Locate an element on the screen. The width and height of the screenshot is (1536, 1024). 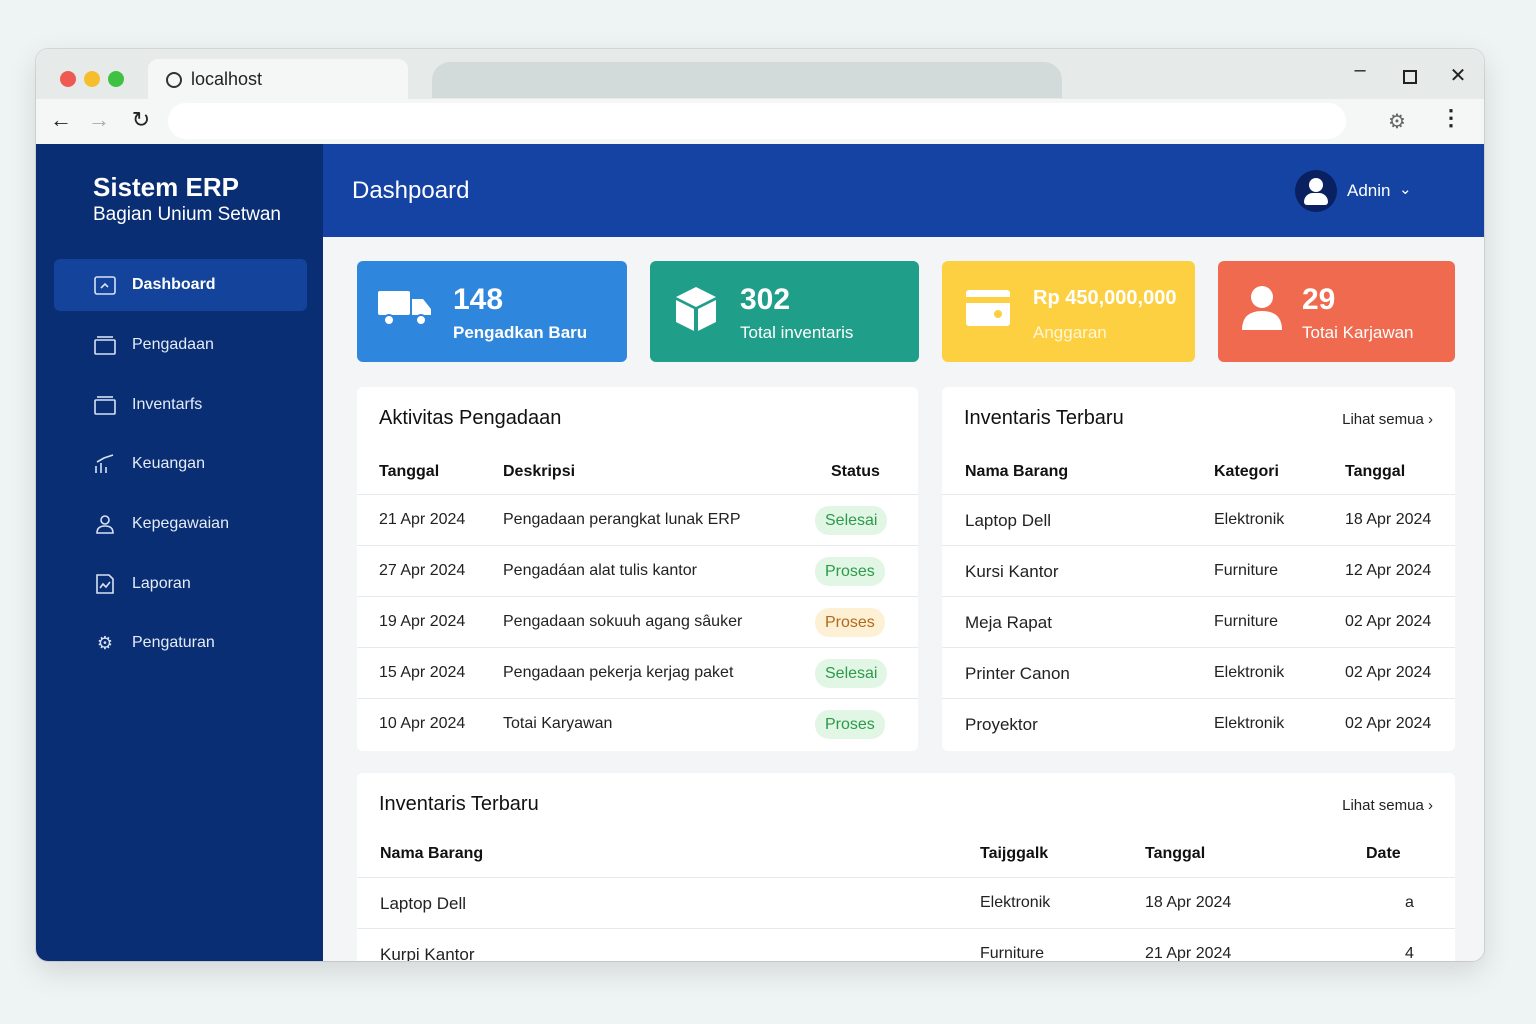
inactive-tab is located at coordinates (747, 80).